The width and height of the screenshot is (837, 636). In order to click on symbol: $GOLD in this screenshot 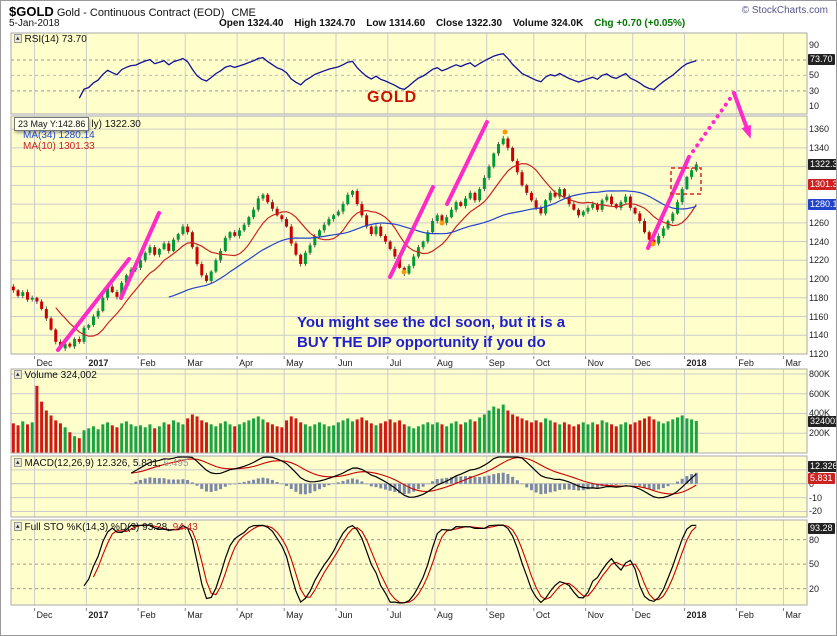, I will do `click(31, 11)`.